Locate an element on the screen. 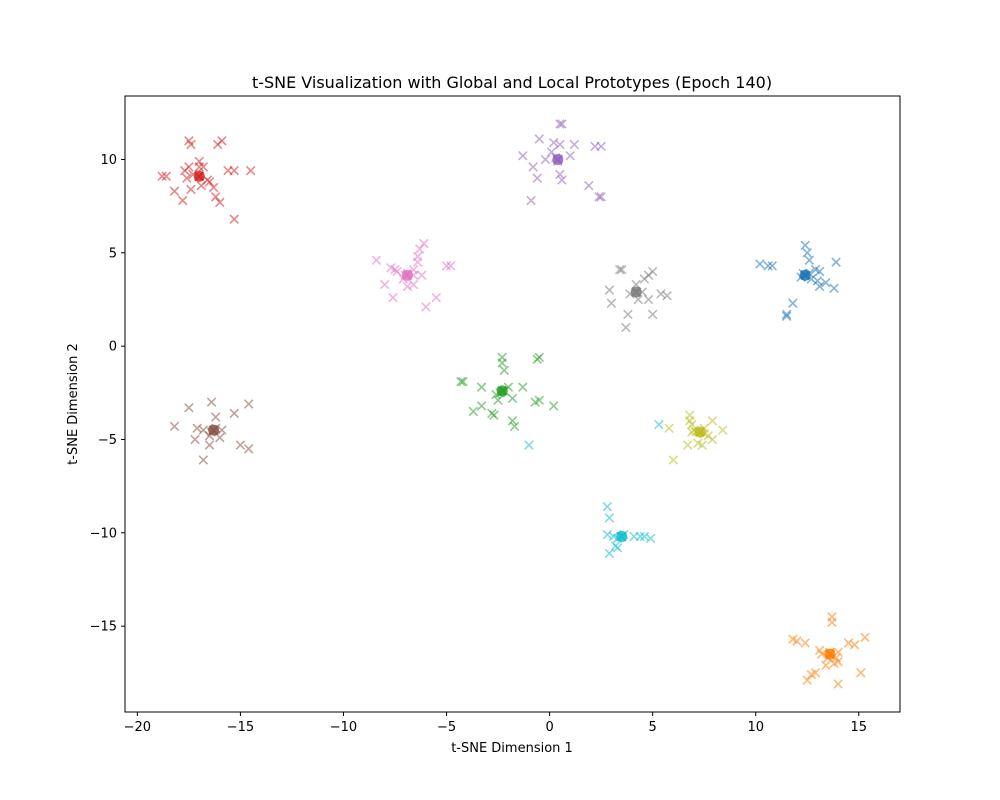 The width and height of the screenshot is (1000, 800). y-tick-label: 5 is located at coordinates (113, 253).